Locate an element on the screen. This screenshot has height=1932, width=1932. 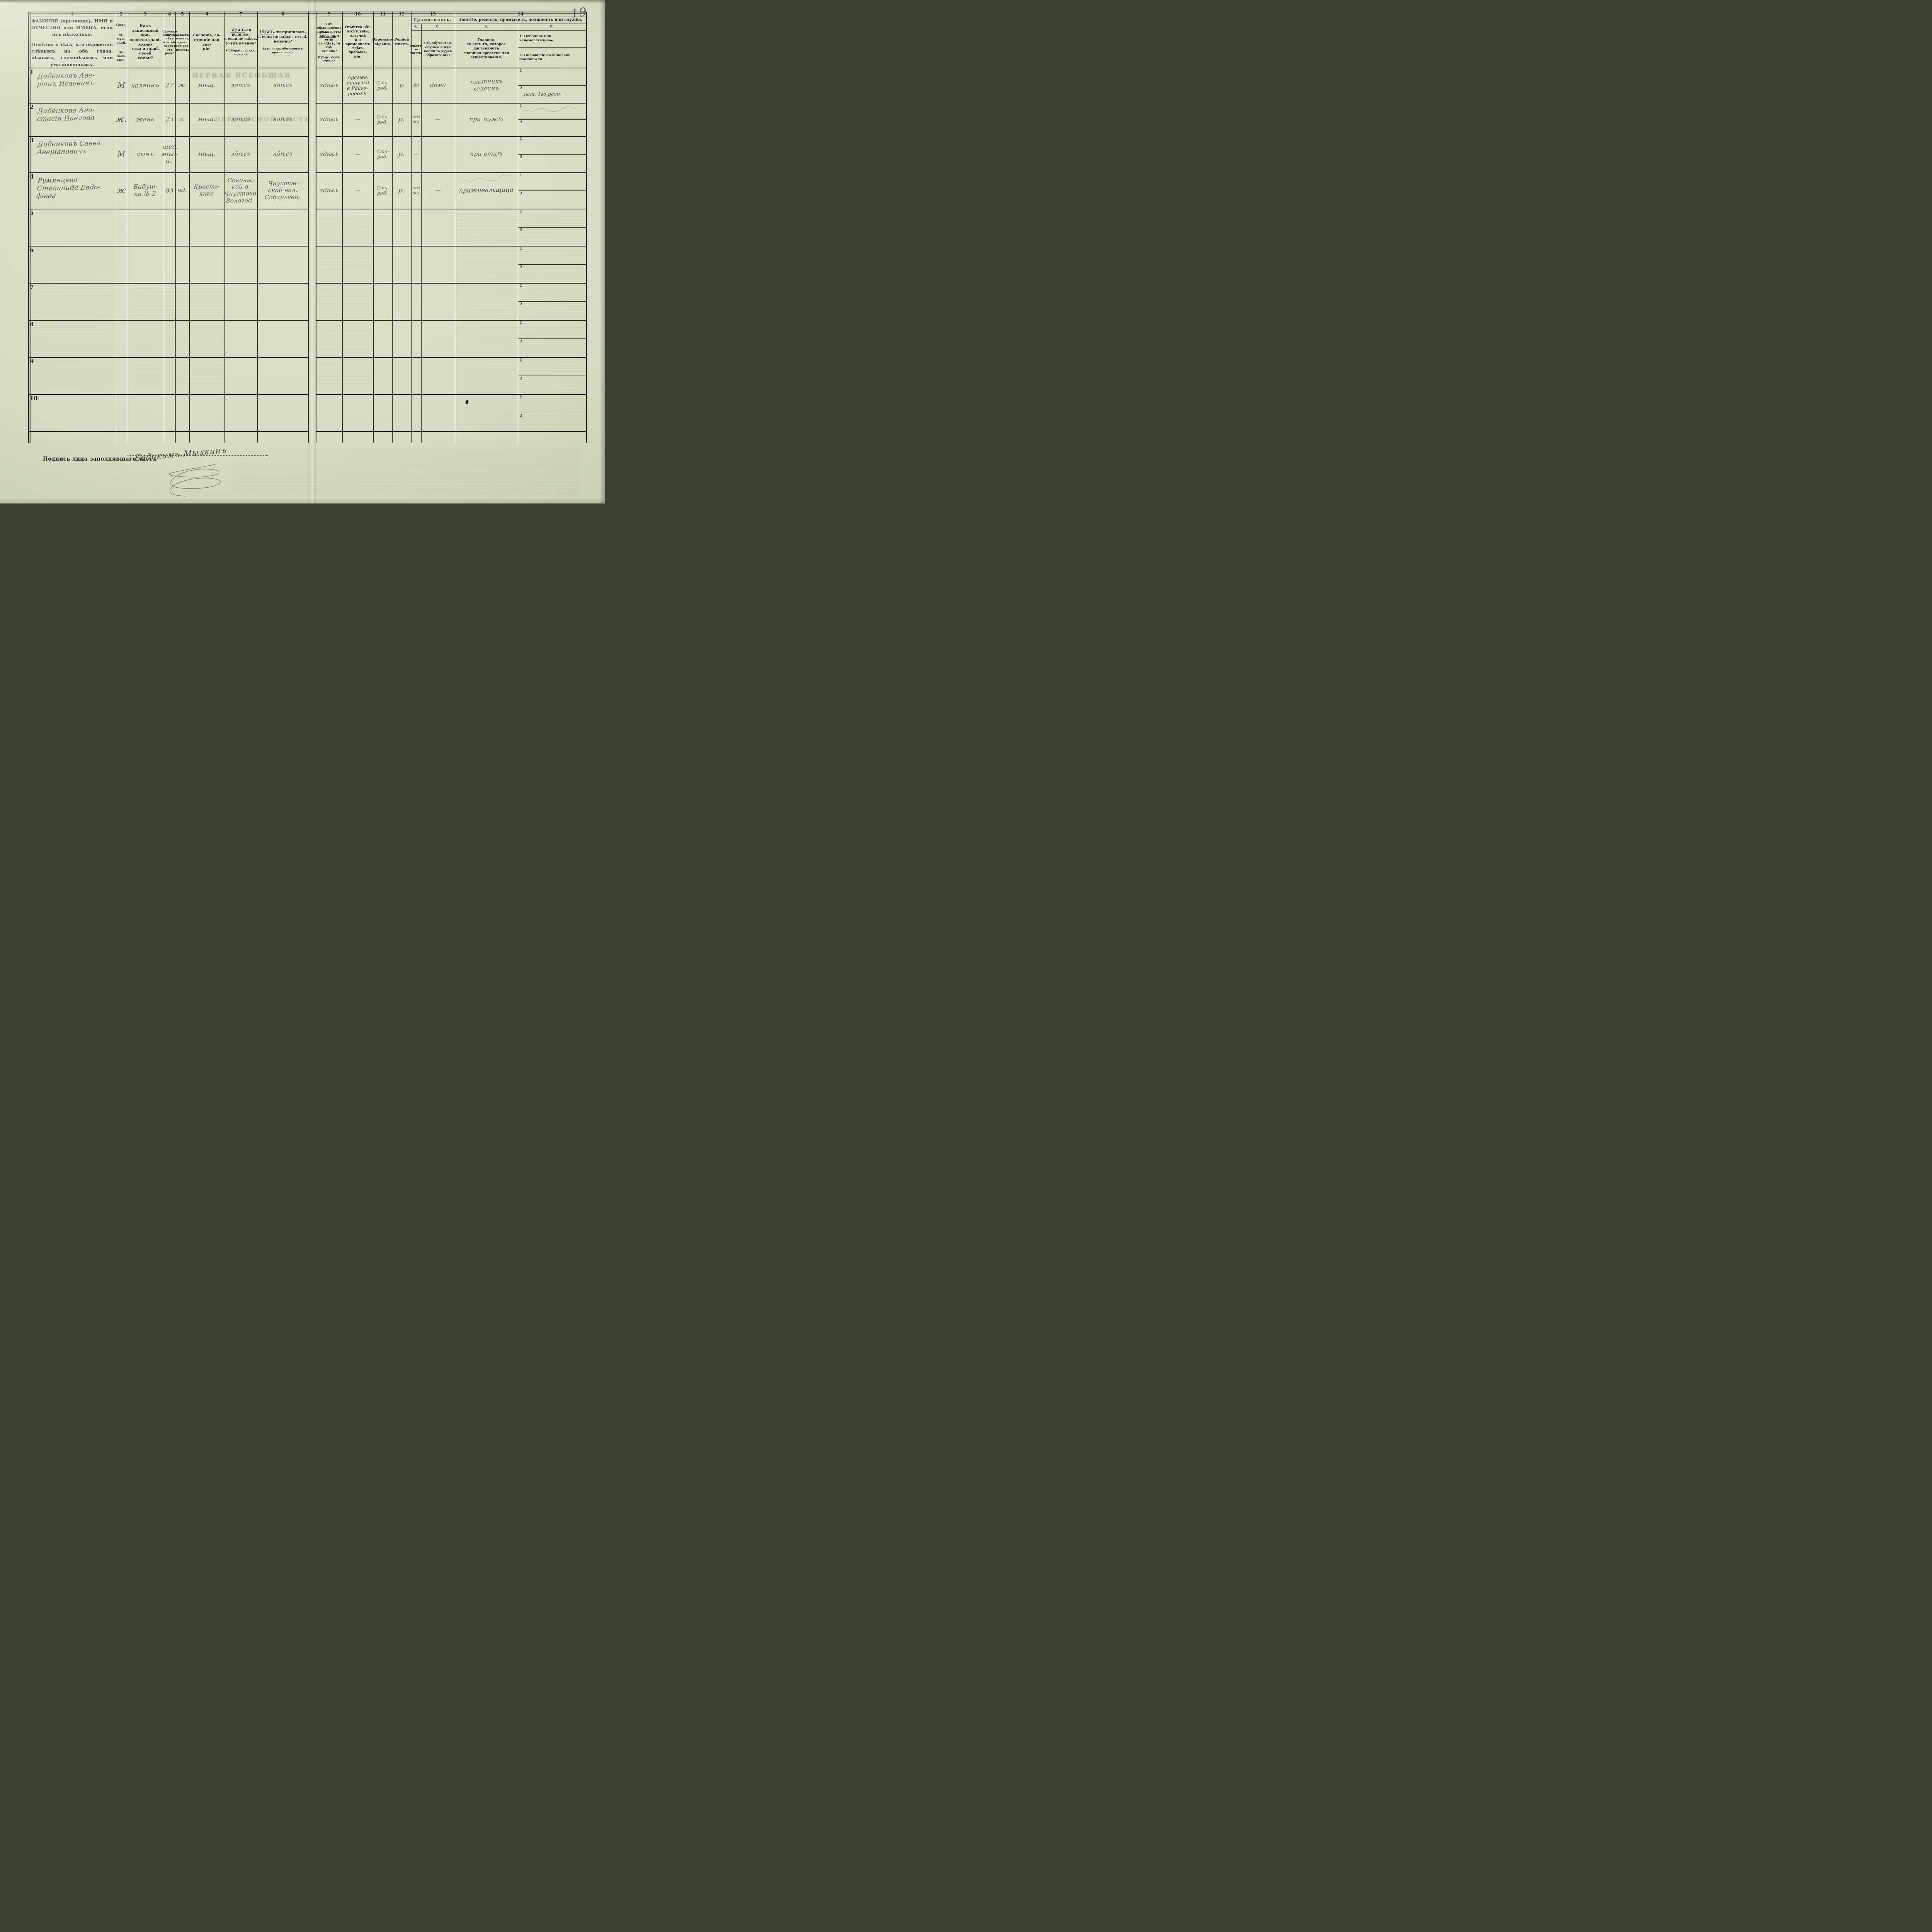
cell-r10-c3 is located at coordinates (145, 413).